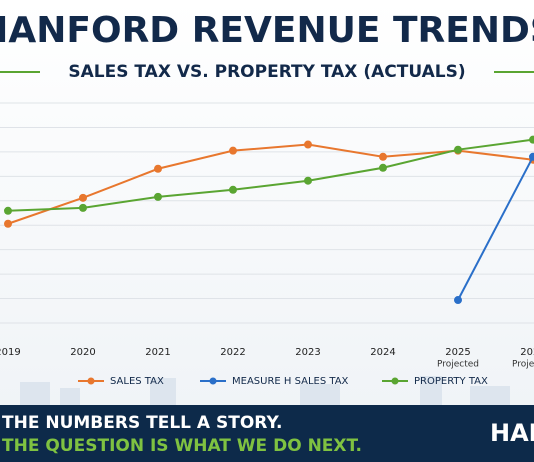 The image size is (534, 462). What do you see at coordinates (267, 433) in the screenshot?
I see `banner` at bounding box center [267, 433].